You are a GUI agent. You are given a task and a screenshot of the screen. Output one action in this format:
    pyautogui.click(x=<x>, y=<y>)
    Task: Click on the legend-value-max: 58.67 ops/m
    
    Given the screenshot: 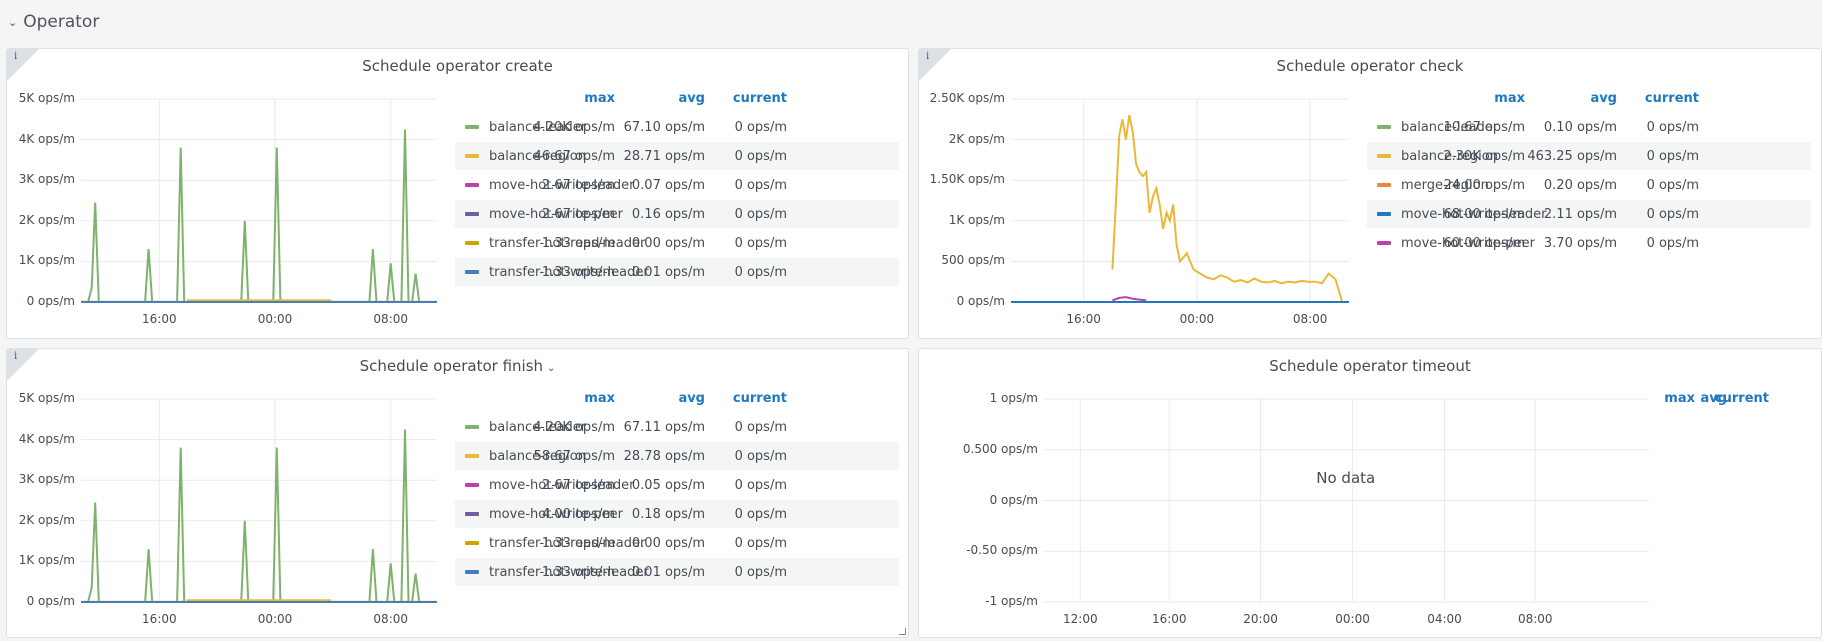 What is the action you would take?
    pyautogui.click(x=574, y=456)
    